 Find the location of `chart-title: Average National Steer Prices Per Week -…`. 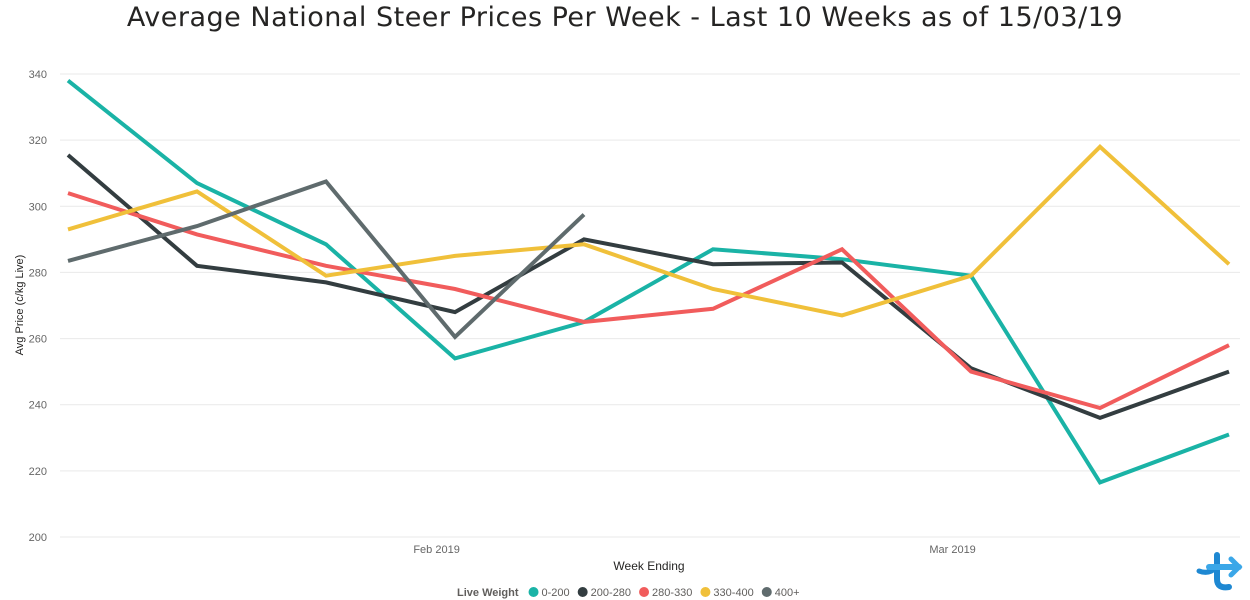

chart-title: Average National Steer Prices Per Week -… is located at coordinates (625, 17).